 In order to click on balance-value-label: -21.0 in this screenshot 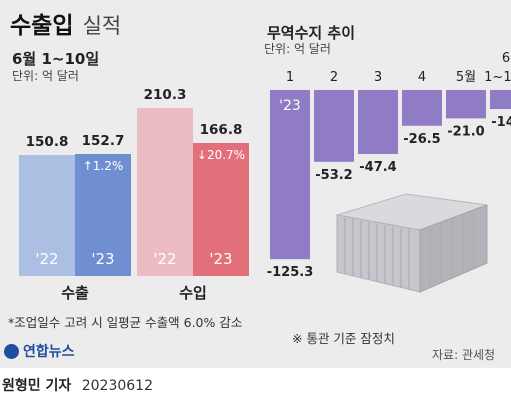, I will do `click(465, 131)`.